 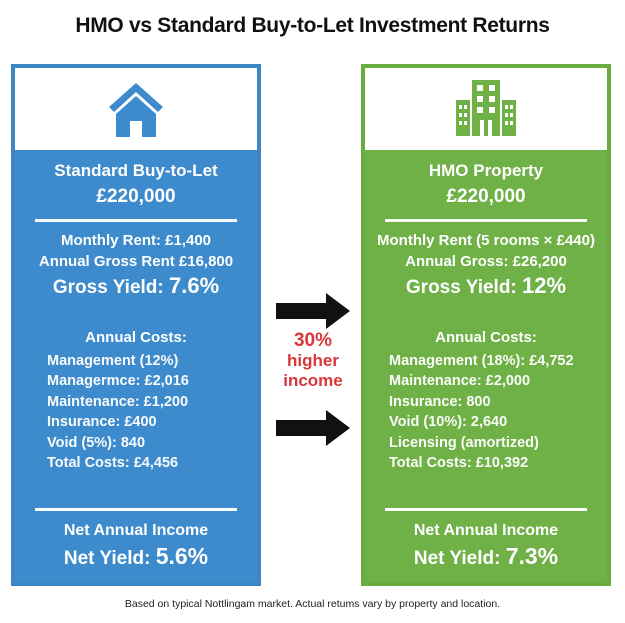 I want to click on cost-item: Management (12%), so click(x=113, y=360).